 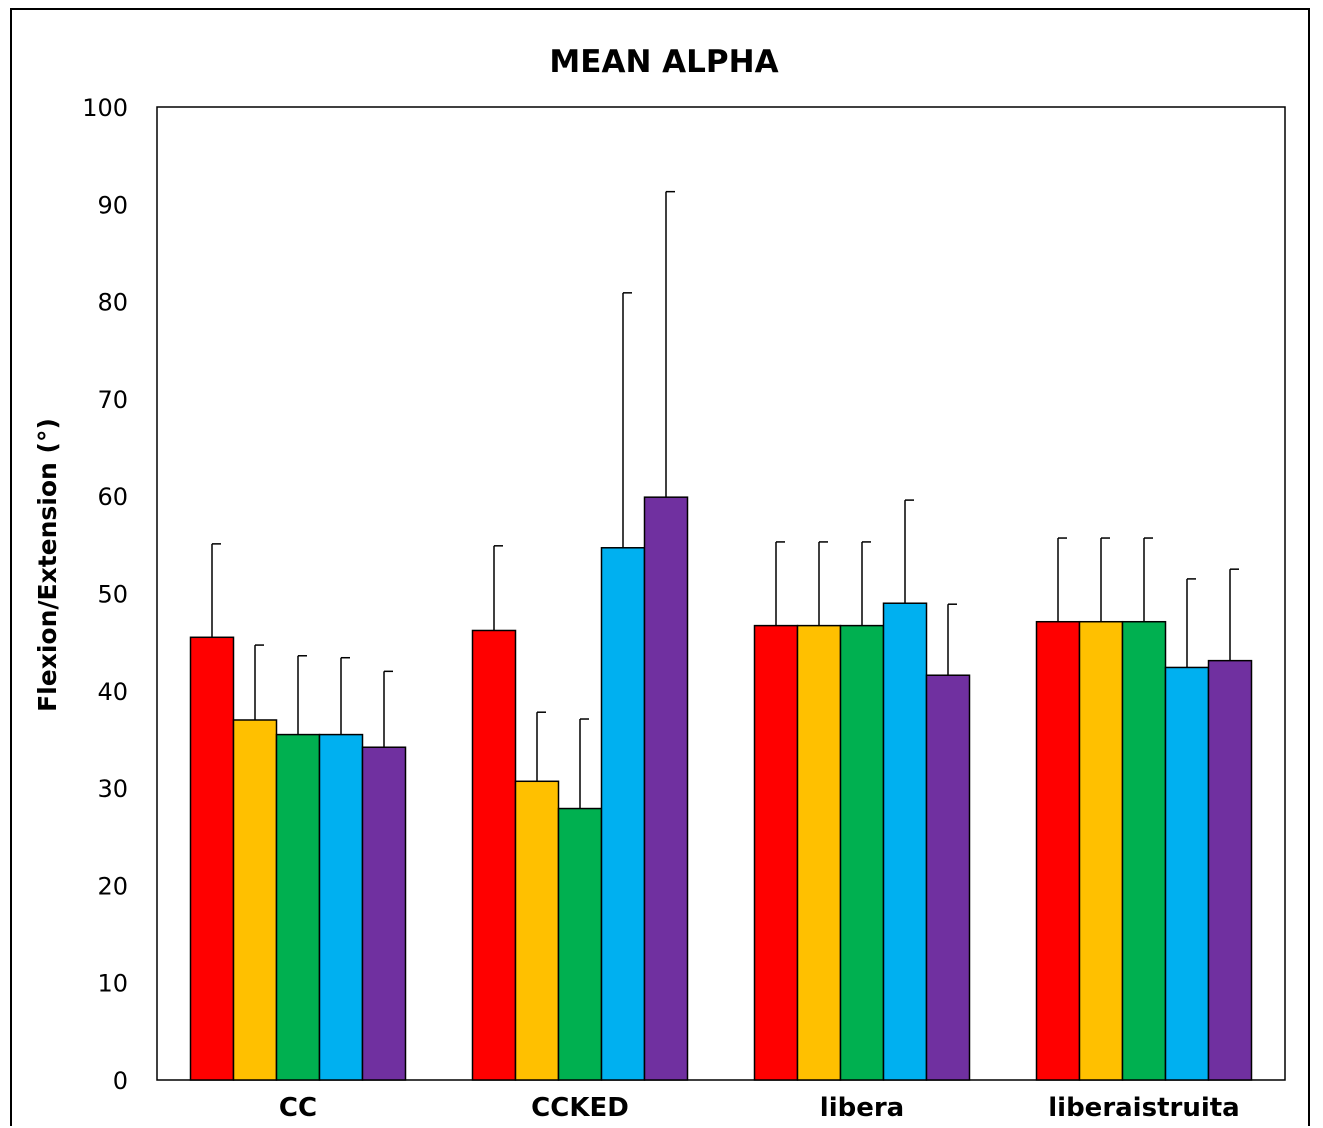 What do you see at coordinates (580, 1108) in the screenshot?
I see `x-category-label: CCKED` at bounding box center [580, 1108].